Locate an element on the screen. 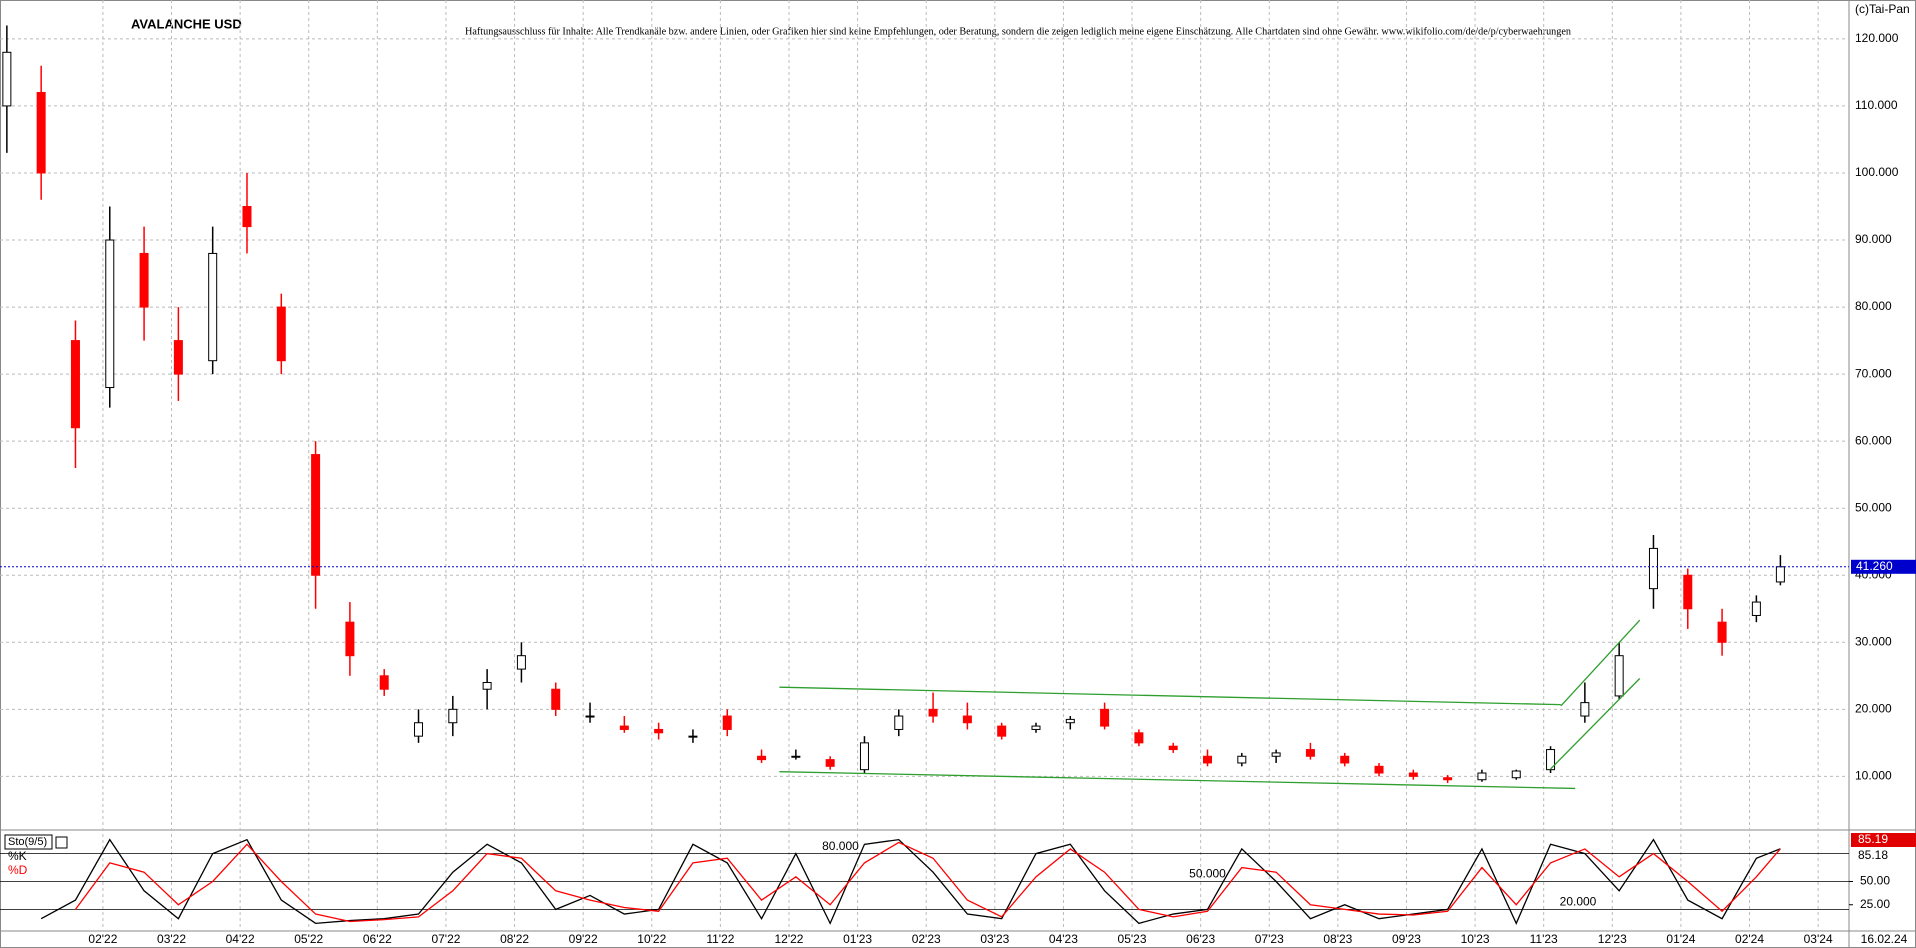 The width and height of the screenshot is (1916, 948). y-tick-label: 80.000 is located at coordinates (1873, 306).